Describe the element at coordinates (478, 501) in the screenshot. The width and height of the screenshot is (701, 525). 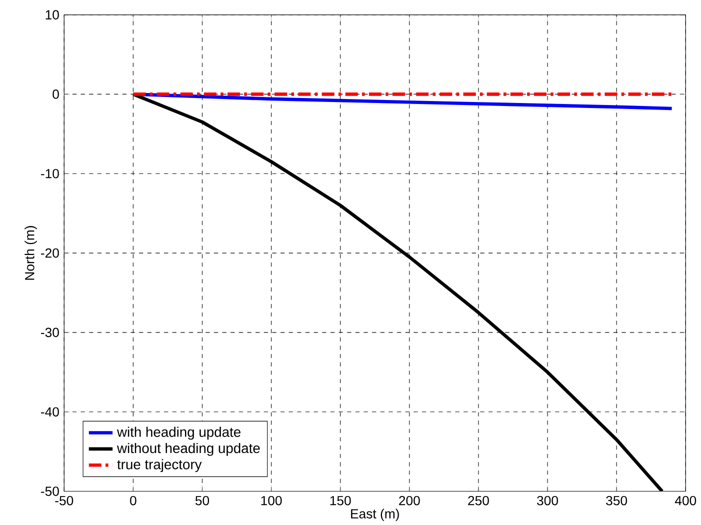
I see `x-tick-label: 250` at that location.